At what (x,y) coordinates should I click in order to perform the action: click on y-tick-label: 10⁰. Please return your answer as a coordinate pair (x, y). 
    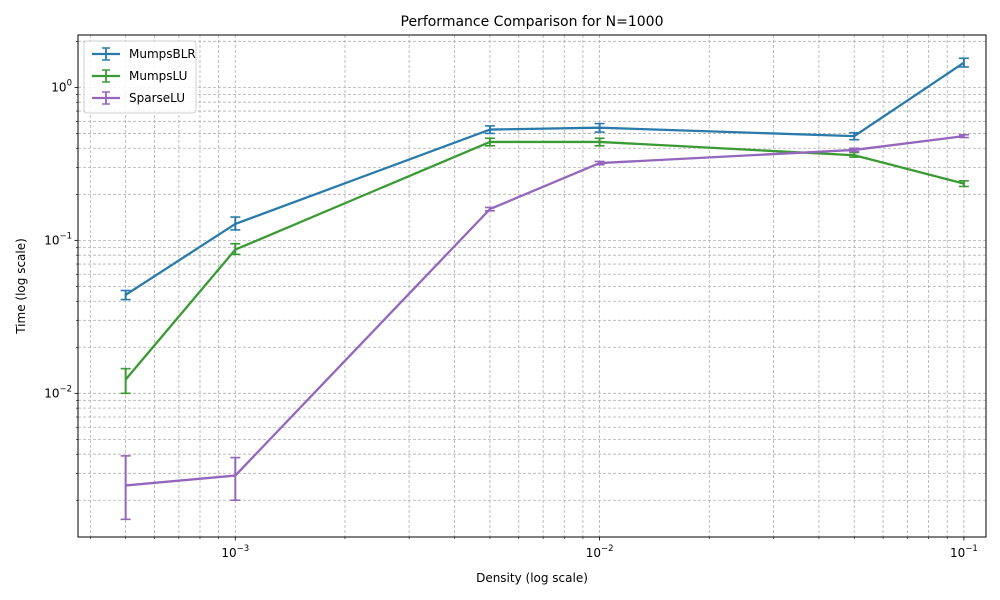
    Looking at the image, I should click on (61, 86).